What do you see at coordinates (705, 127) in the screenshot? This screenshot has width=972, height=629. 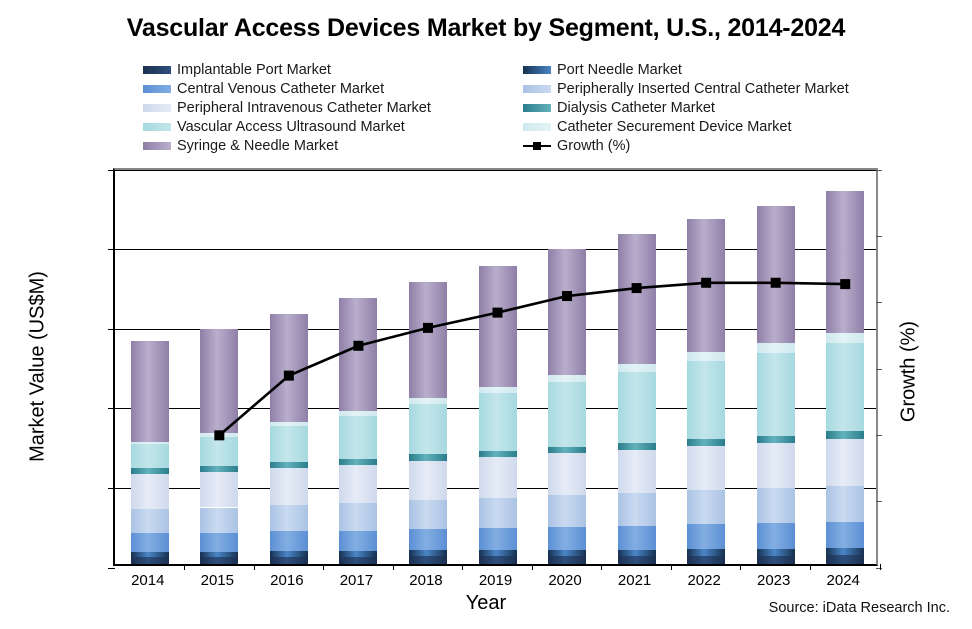 I see `legend-item: Catheter Securement Device Market` at bounding box center [705, 127].